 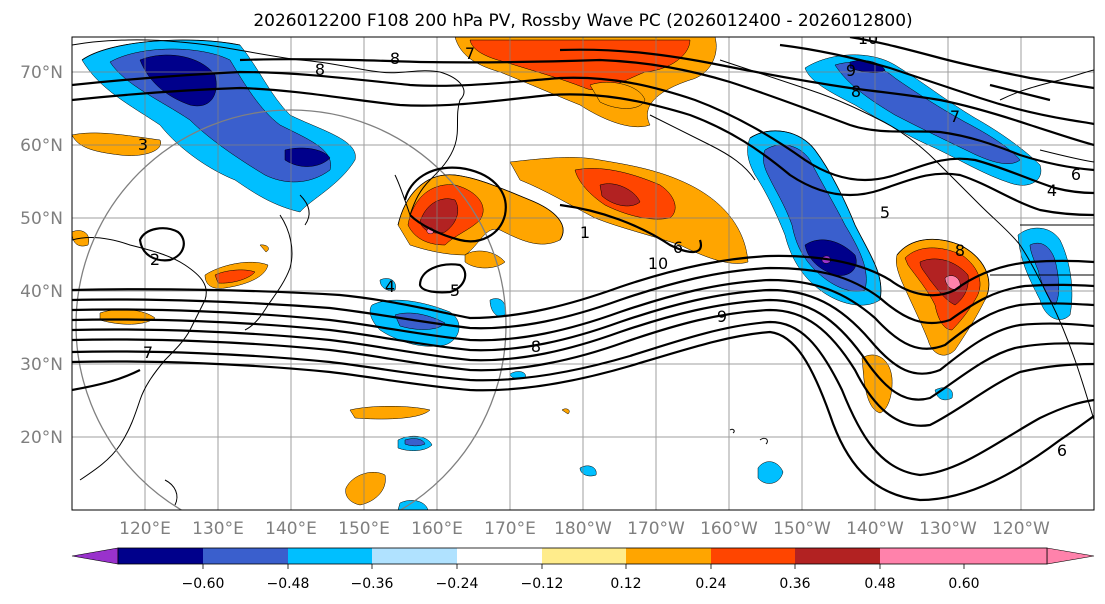 I want to click on colorbar-extend-min, so click(x=95, y=556).